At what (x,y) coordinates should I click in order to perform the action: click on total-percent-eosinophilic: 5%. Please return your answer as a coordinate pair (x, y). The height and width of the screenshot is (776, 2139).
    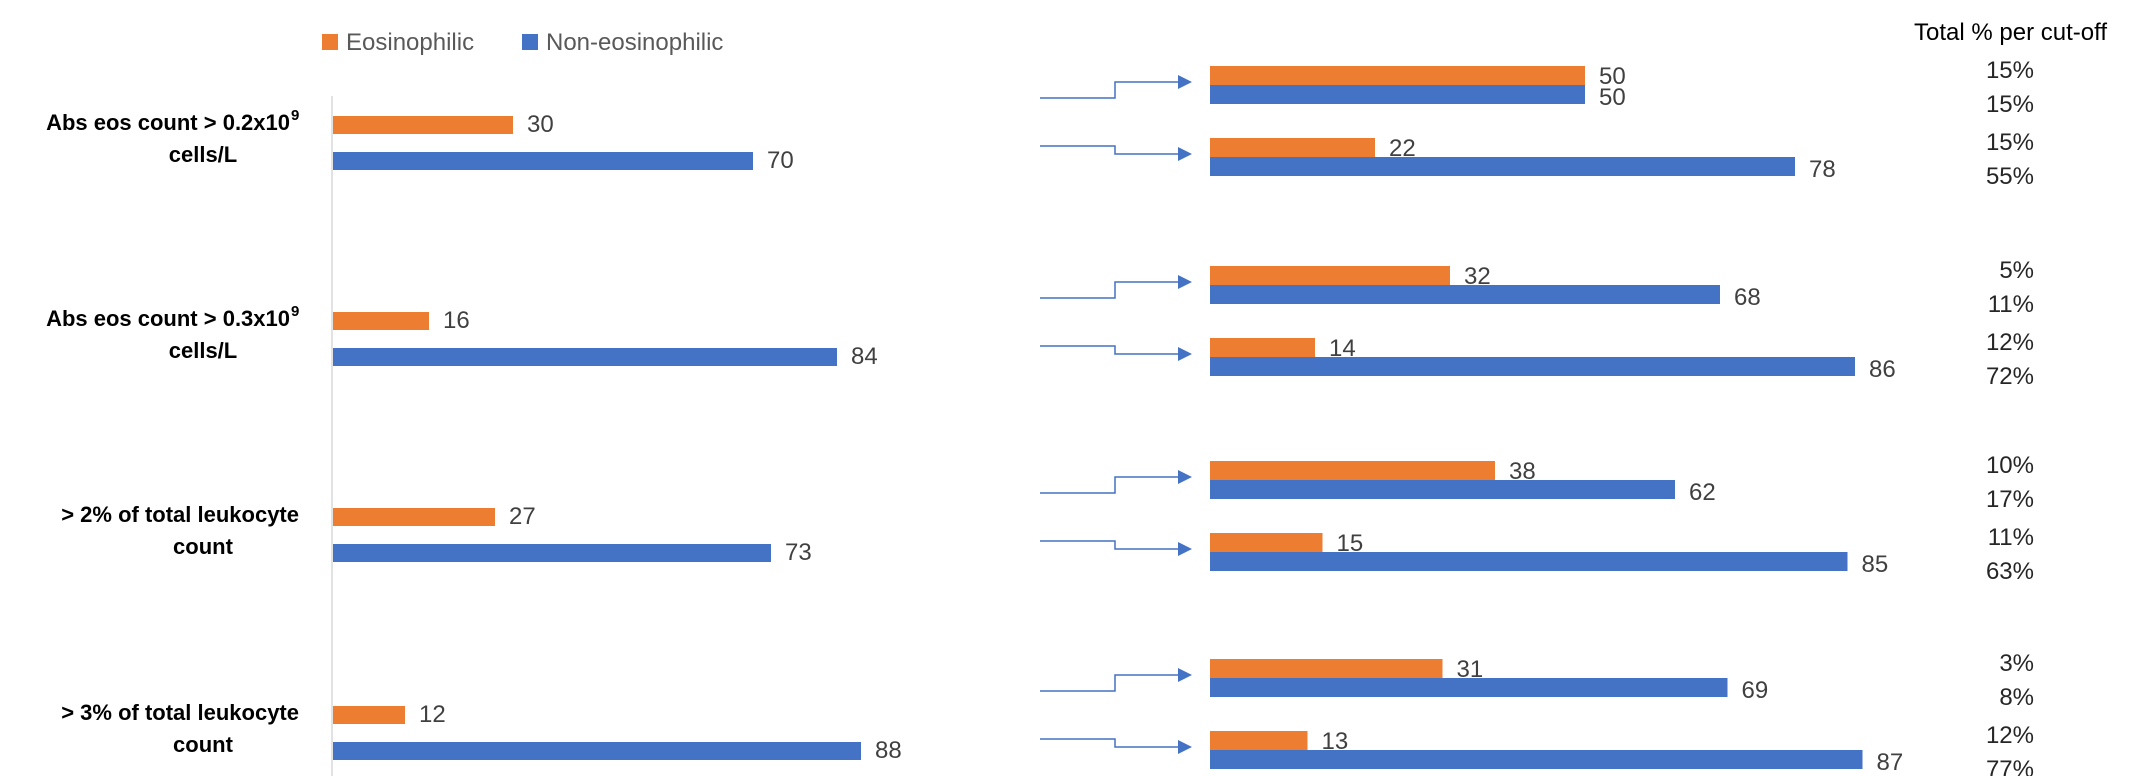
    Looking at the image, I should click on (2016, 270).